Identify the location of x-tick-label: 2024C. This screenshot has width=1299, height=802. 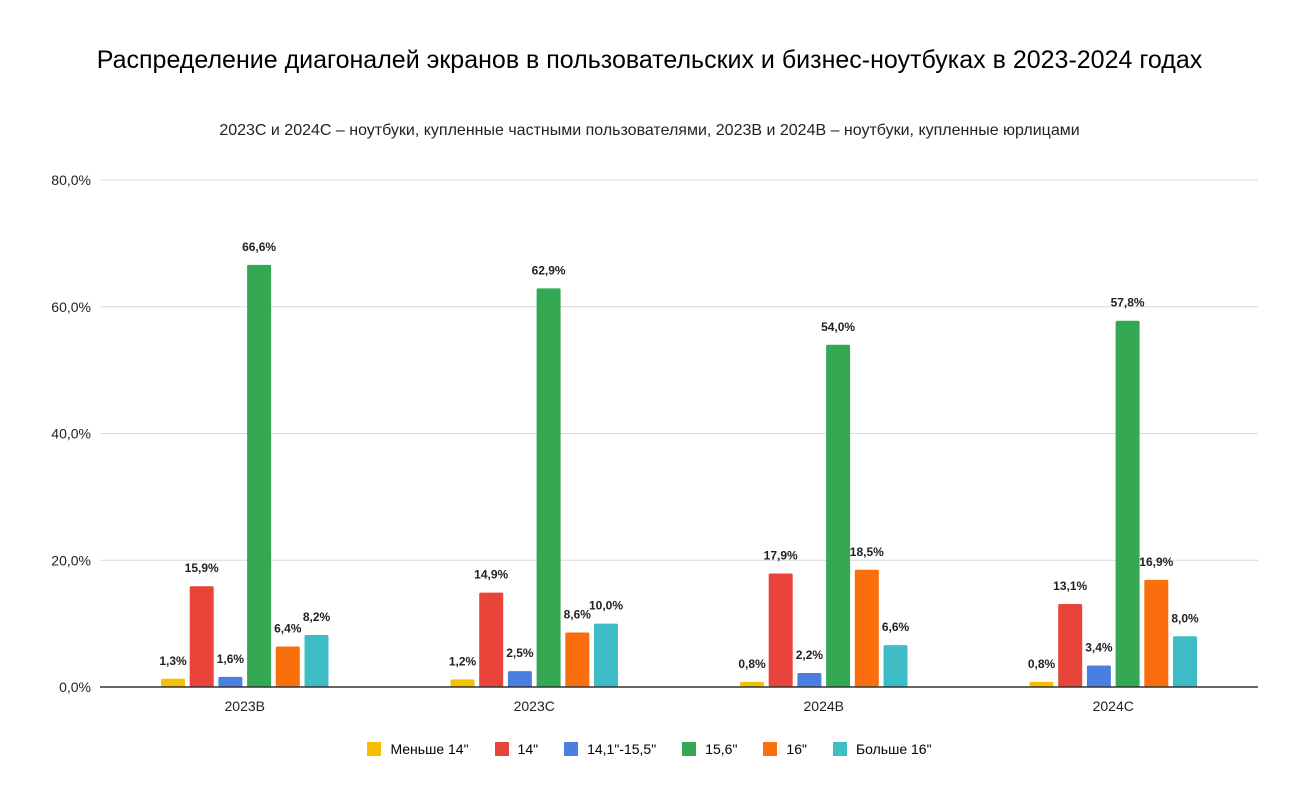
(1113, 706).